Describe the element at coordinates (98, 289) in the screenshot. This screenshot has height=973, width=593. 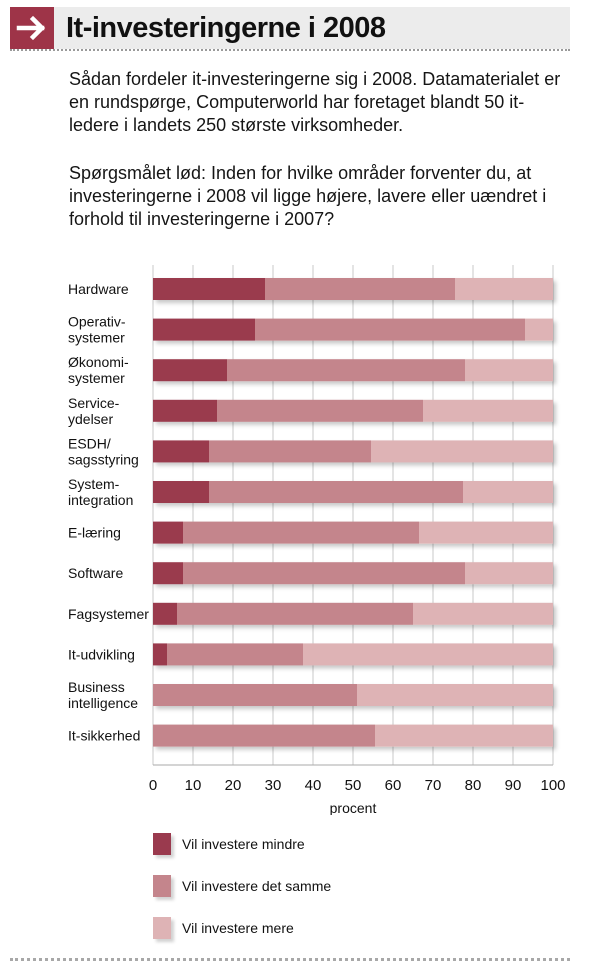
I see `category-label-0: Hardware` at that location.